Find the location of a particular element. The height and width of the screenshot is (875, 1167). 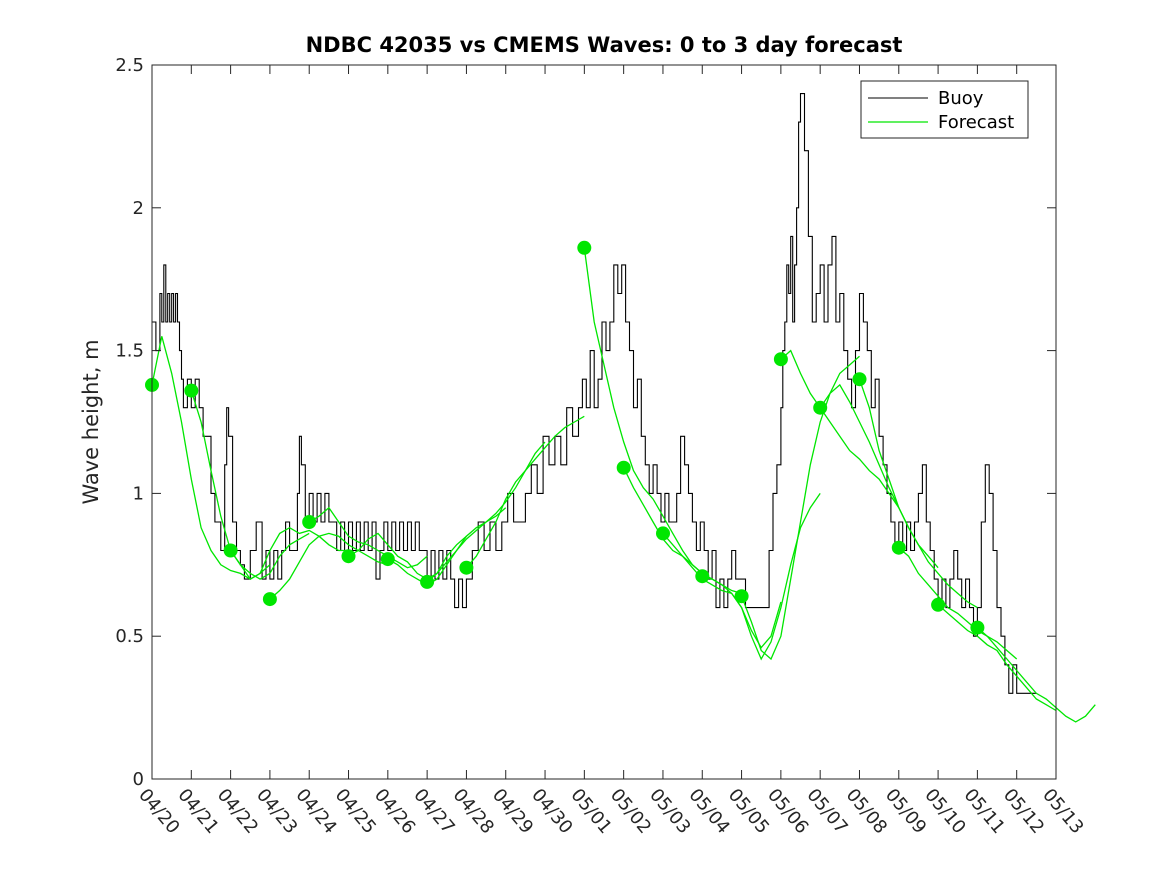

y-tick-label: 0.5 is located at coordinates (129, 636).